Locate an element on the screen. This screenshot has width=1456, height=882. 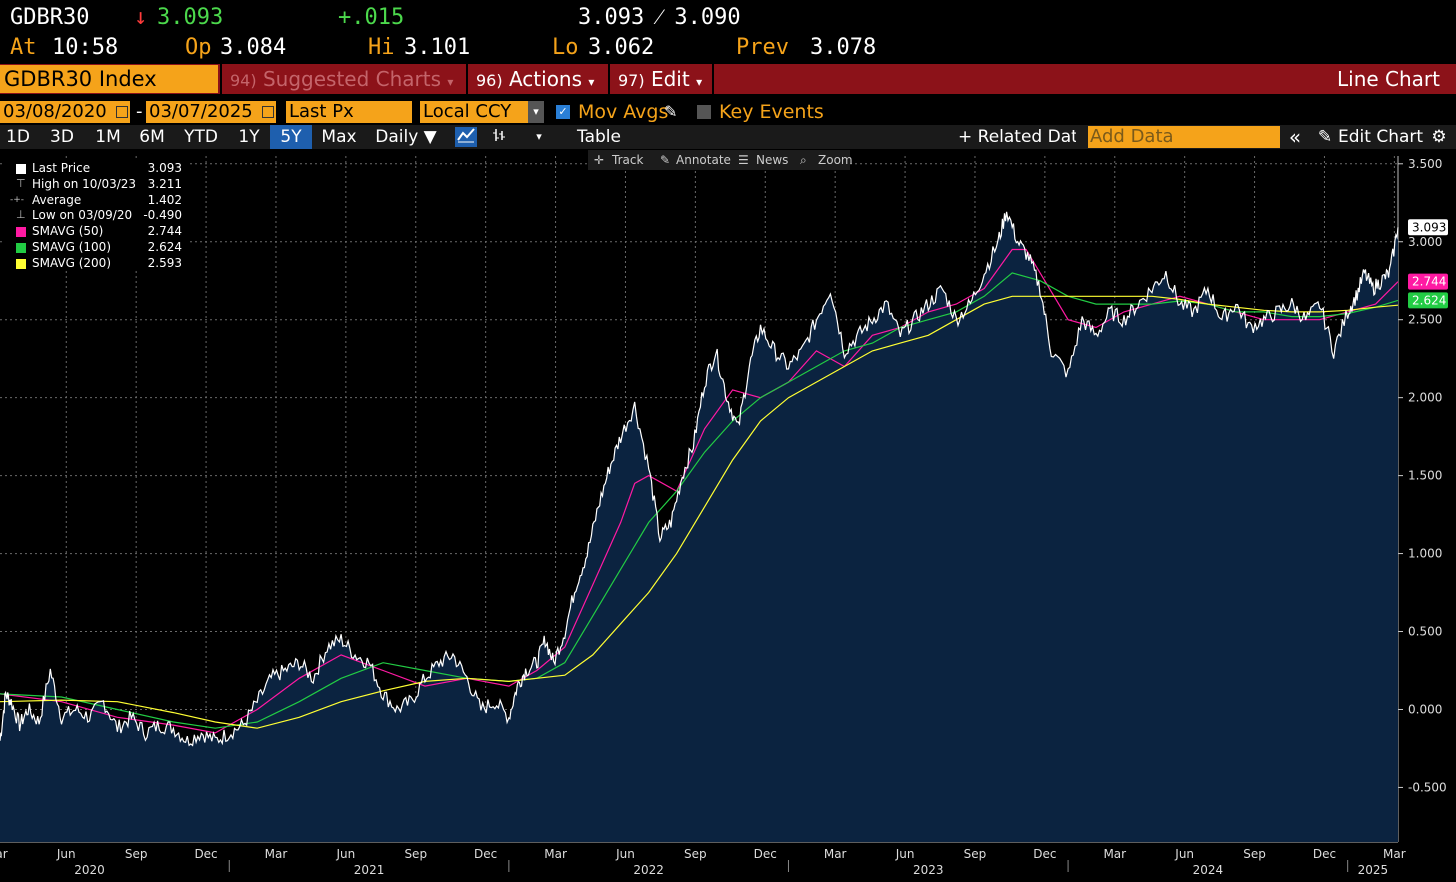
table-button: Table is located at coordinates (599, 137).